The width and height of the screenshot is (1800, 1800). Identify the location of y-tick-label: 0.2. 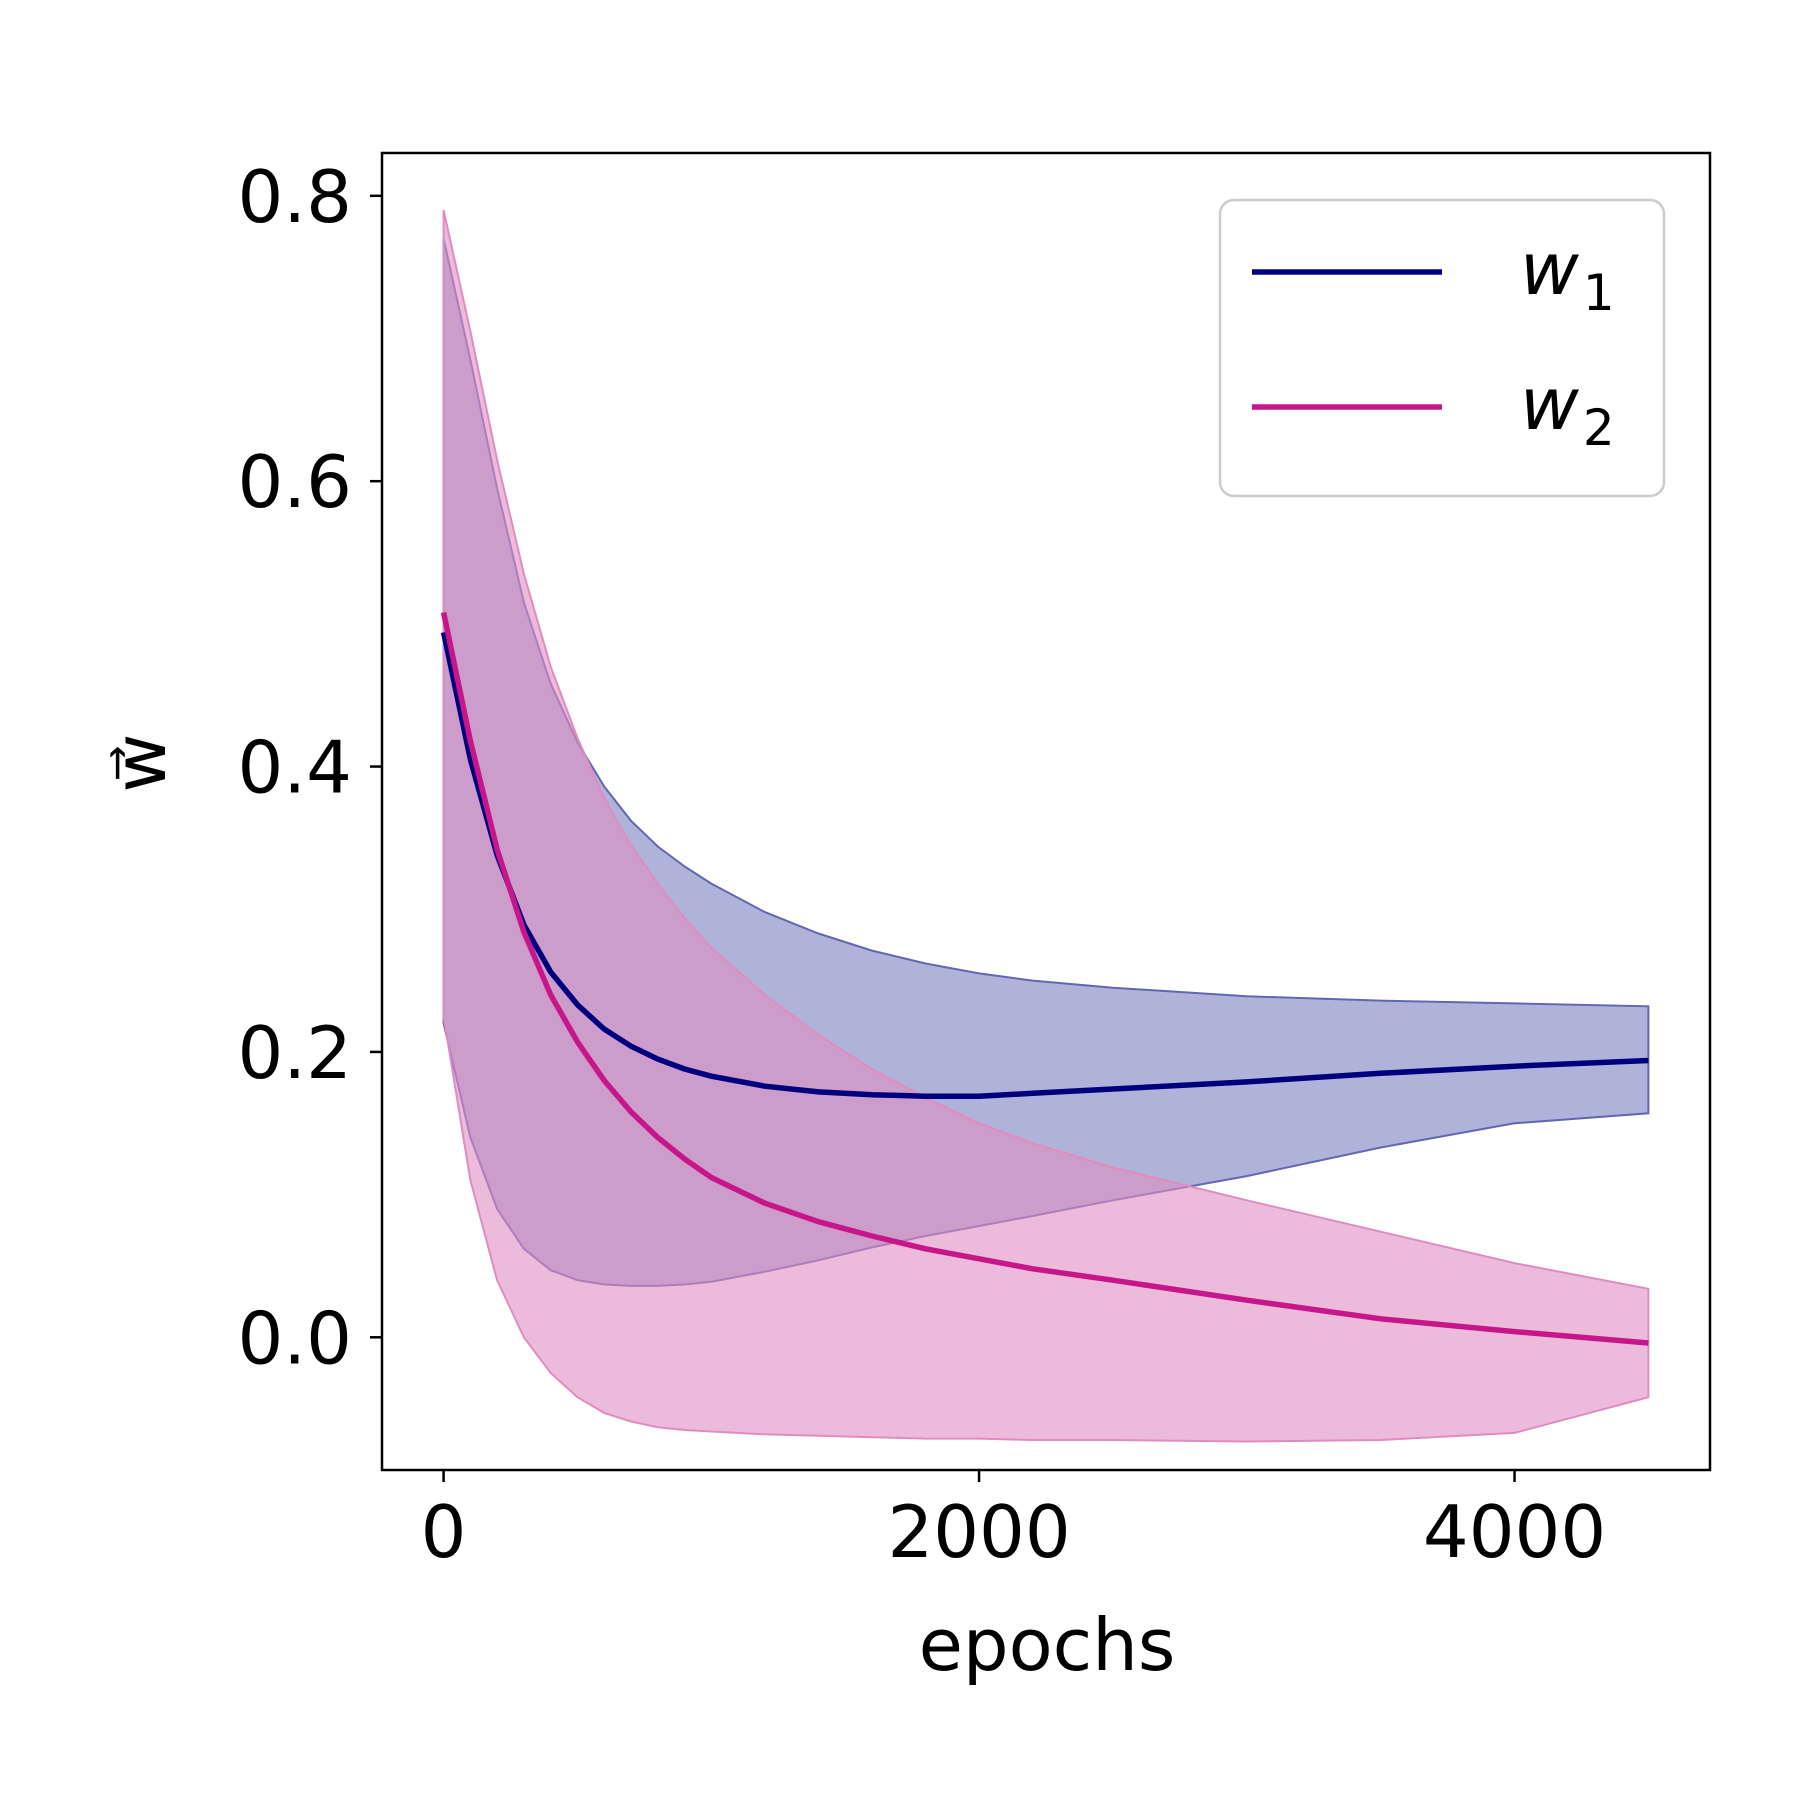
(294, 1053).